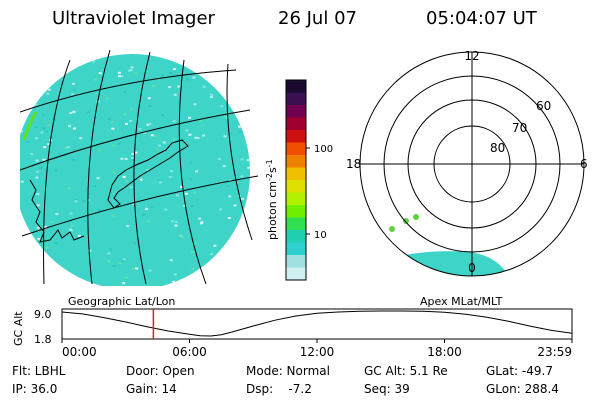 Image resolution: width=600 pixels, height=400 pixels. I want to click on info-door: Door: Open, so click(160, 371).